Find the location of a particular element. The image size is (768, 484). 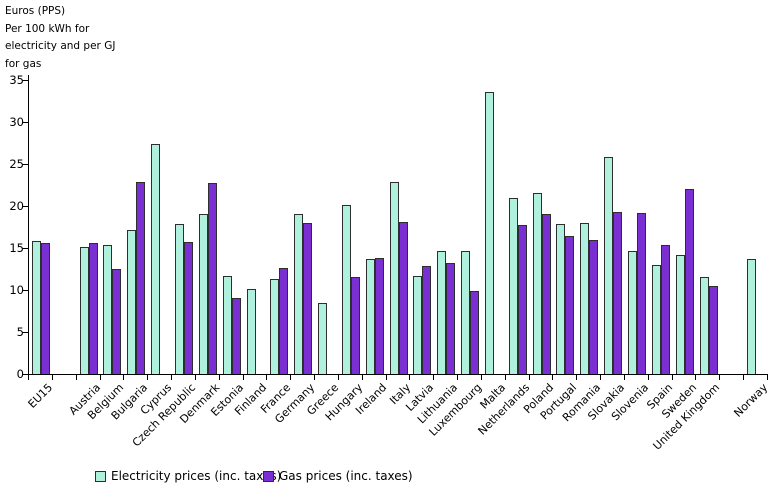

category-slot-latvia is located at coordinates (423, 224).